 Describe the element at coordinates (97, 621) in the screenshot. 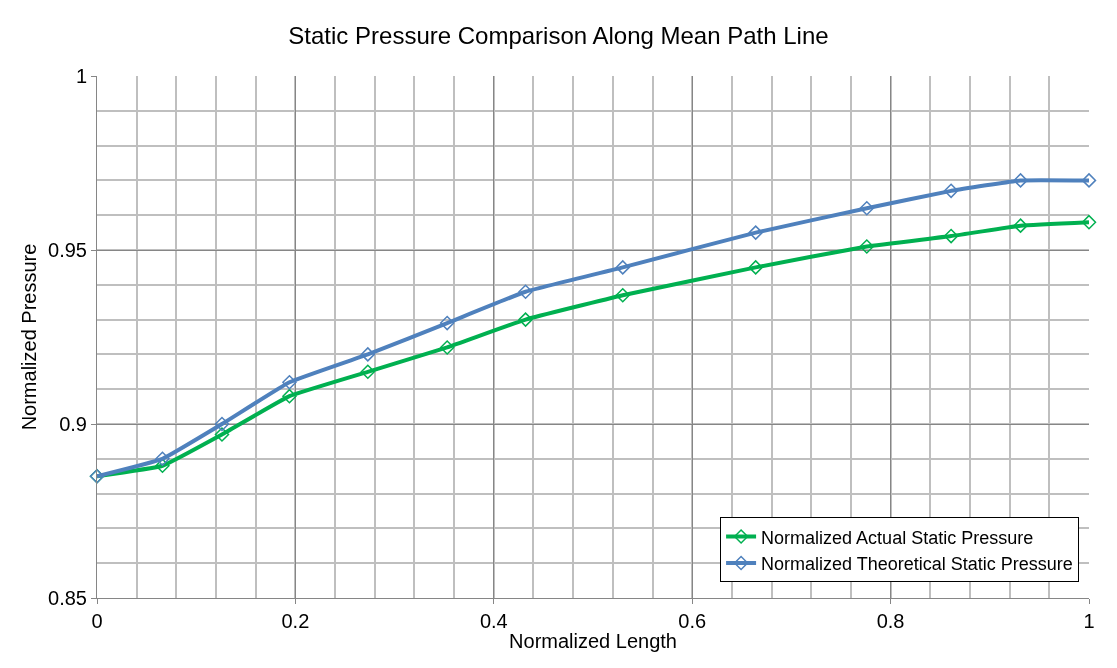

I see `x-tick-label: 0` at that location.